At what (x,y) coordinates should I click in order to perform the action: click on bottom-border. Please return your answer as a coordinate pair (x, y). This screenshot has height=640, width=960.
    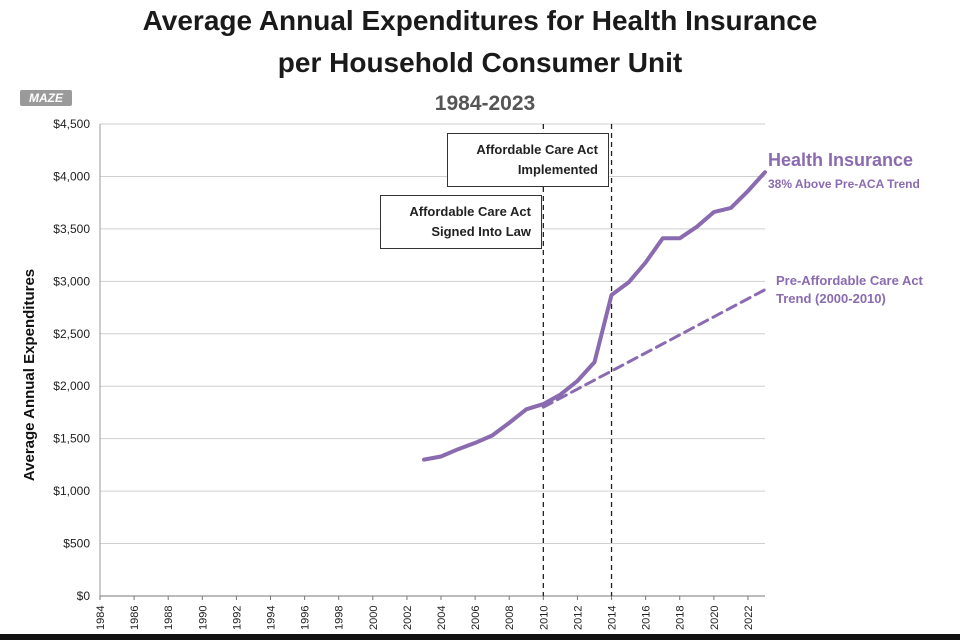
    Looking at the image, I should click on (480, 637).